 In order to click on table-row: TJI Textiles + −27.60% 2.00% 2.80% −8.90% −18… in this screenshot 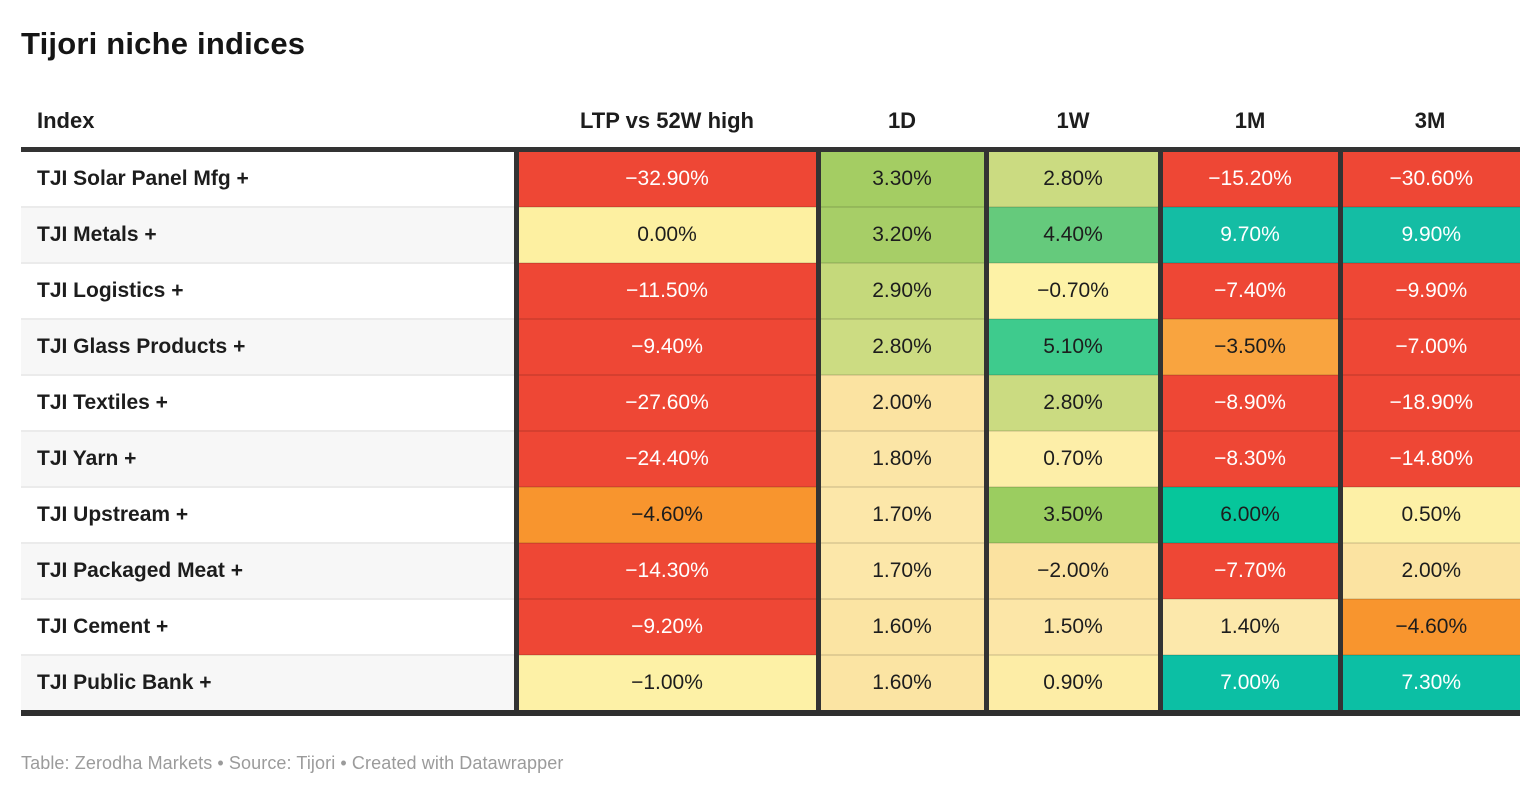, I will do `click(770, 402)`.